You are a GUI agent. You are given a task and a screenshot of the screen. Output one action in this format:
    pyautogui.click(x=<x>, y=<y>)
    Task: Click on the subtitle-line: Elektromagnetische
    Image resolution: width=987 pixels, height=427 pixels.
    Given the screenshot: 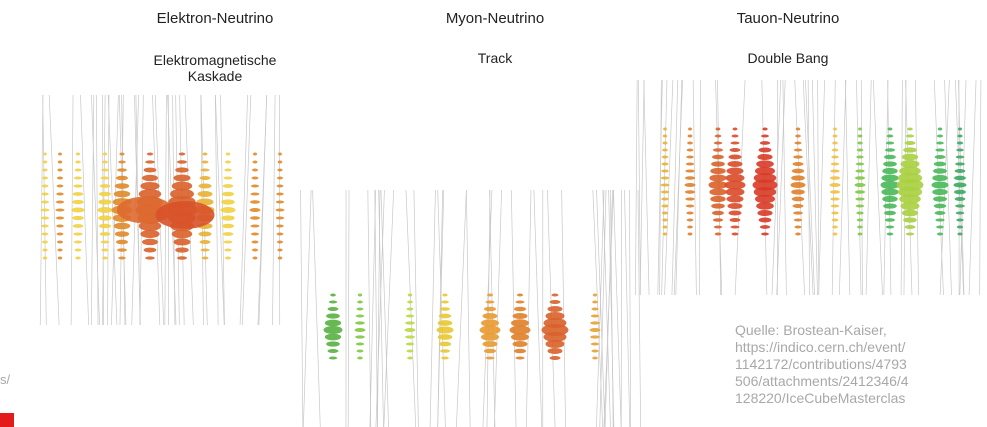 What is the action you would take?
    pyautogui.click(x=215, y=60)
    